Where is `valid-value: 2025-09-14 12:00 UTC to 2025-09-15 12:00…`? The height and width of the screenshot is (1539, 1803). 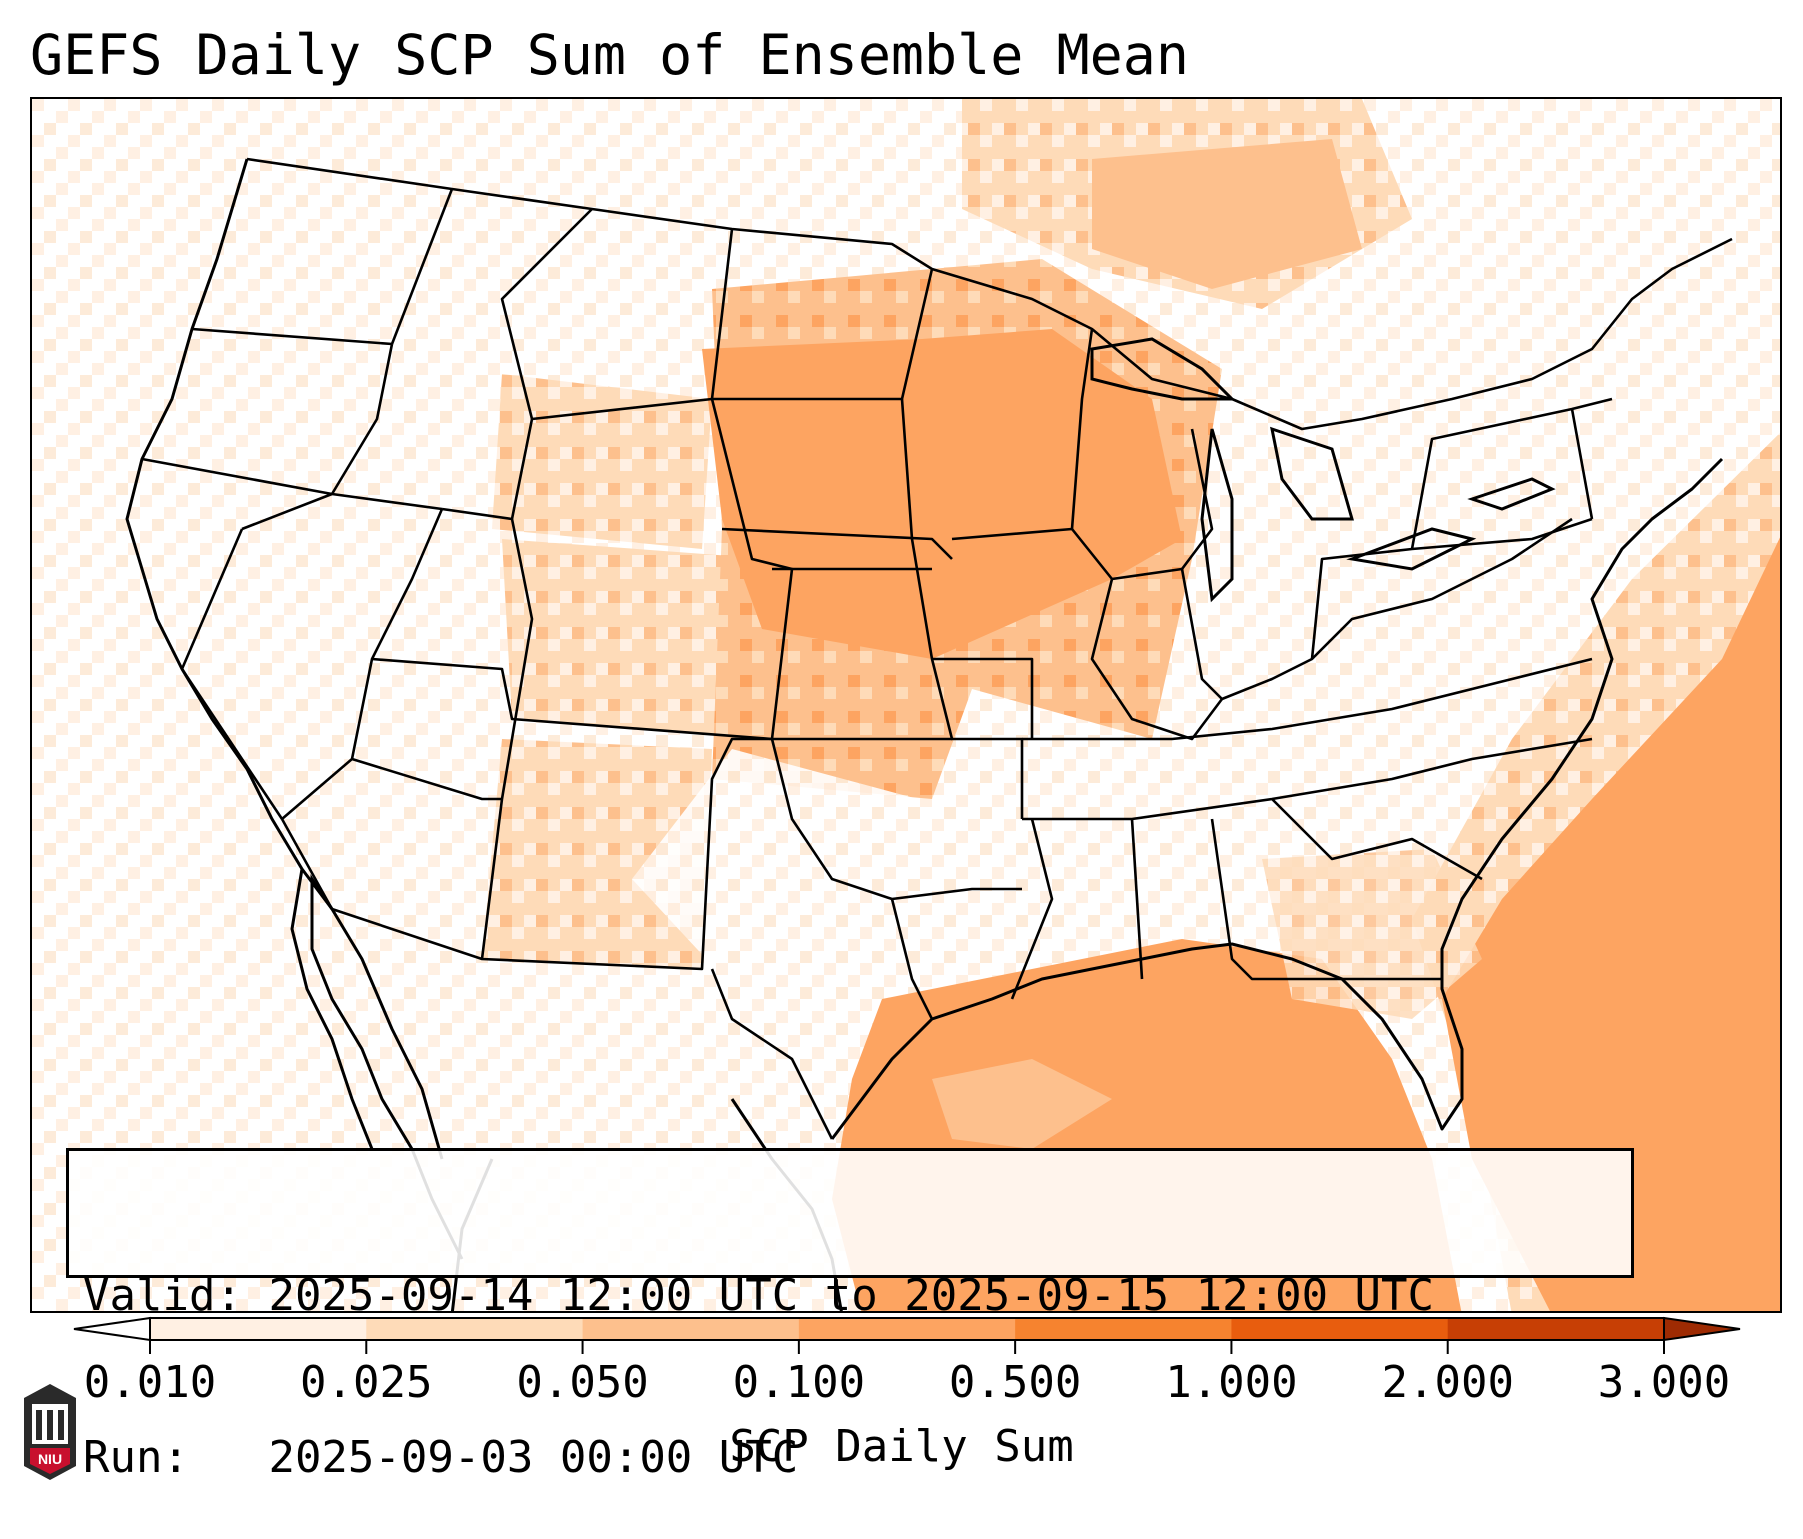
valid-value: 2025-09-14 12:00 UTC to 2025-09-15 12:00… is located at coordinates (851, 1295).